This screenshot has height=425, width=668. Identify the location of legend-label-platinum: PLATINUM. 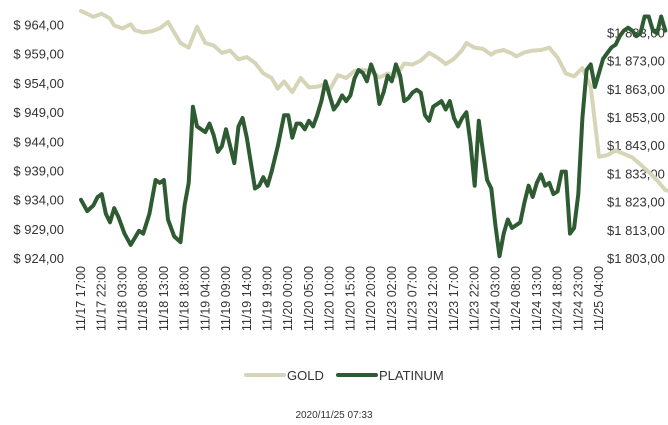
(411, 375).